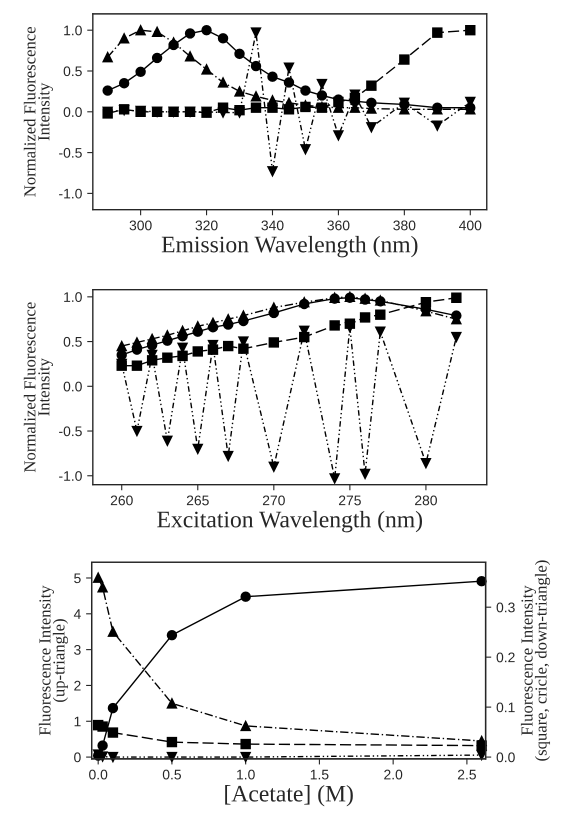 This screenshot has height=816, width=566. What do you see at coordinates (53, 660) in the screenshot?
I see `y-axis-title: Fluorescence Intensity (up-triangle)` at bounding box center [53, 660].